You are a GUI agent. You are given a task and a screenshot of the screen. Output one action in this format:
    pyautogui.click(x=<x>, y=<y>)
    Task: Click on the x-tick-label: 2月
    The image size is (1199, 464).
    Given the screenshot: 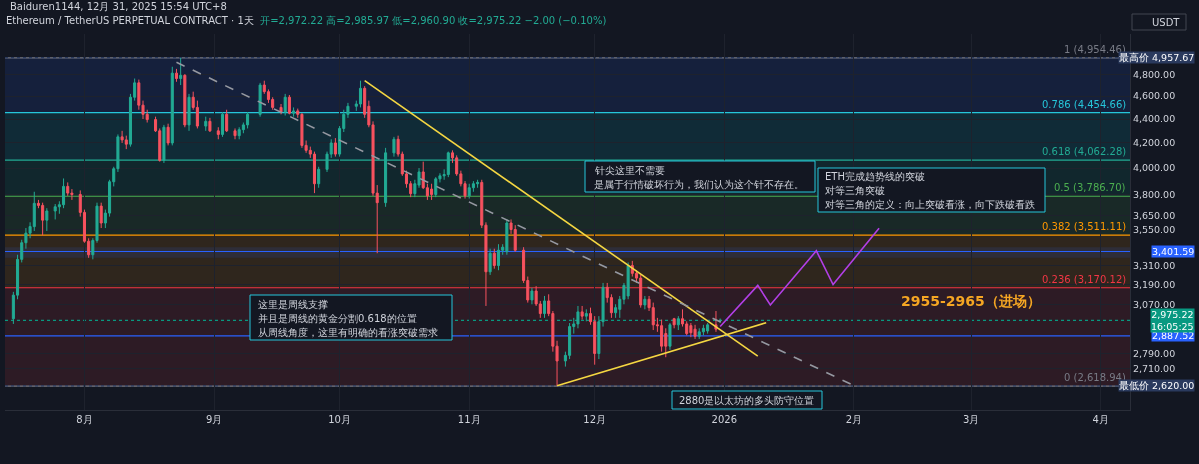 What is the action you would take?
    pyautogui.click(x=854, y=419)
    